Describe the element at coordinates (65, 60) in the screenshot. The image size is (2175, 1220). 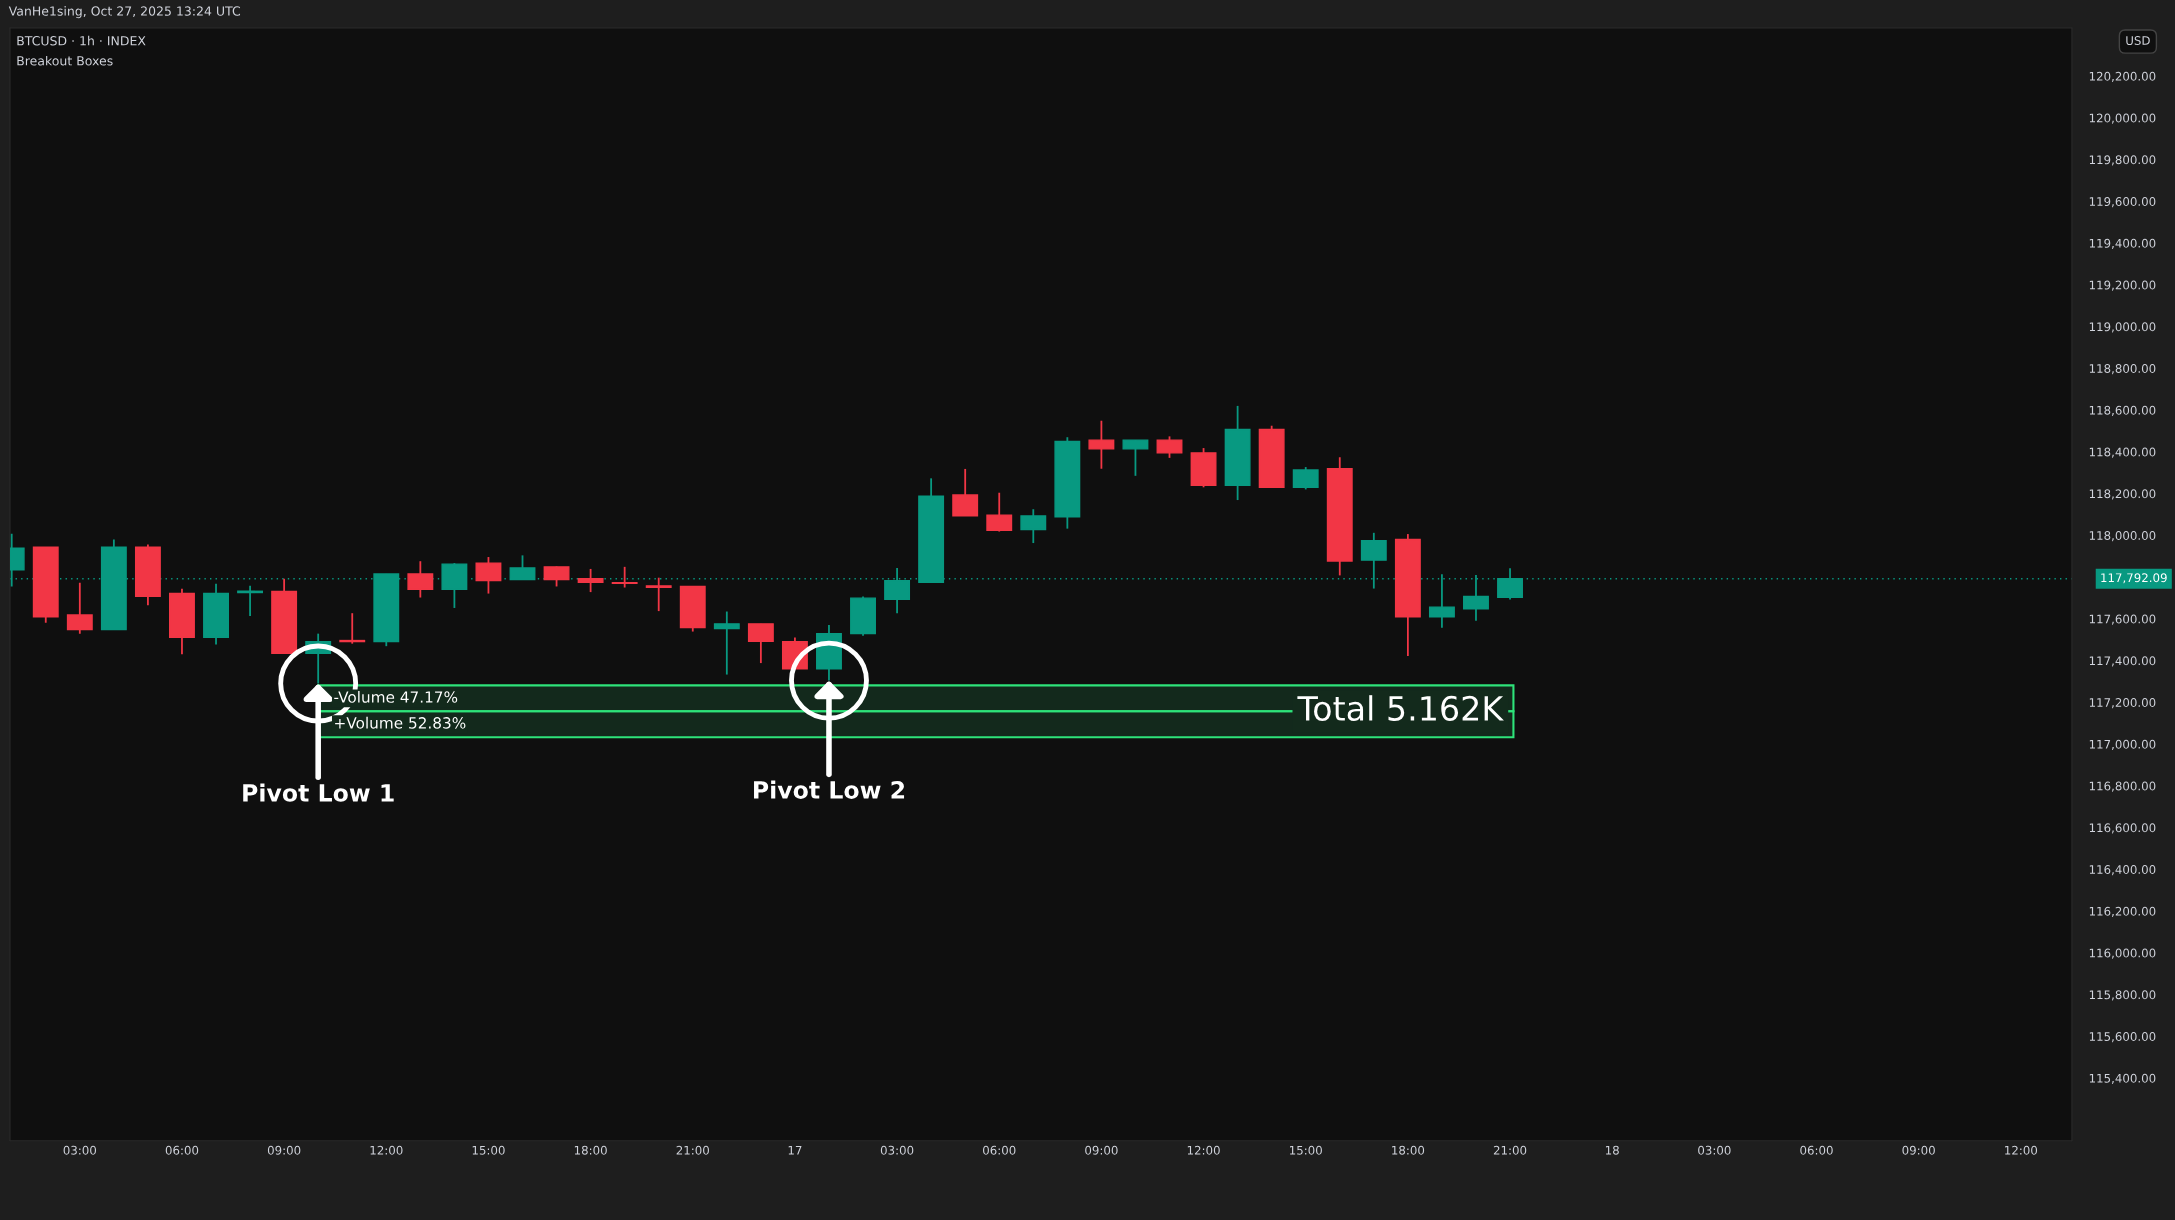
I see `text: Breakout Boxes` at that location.